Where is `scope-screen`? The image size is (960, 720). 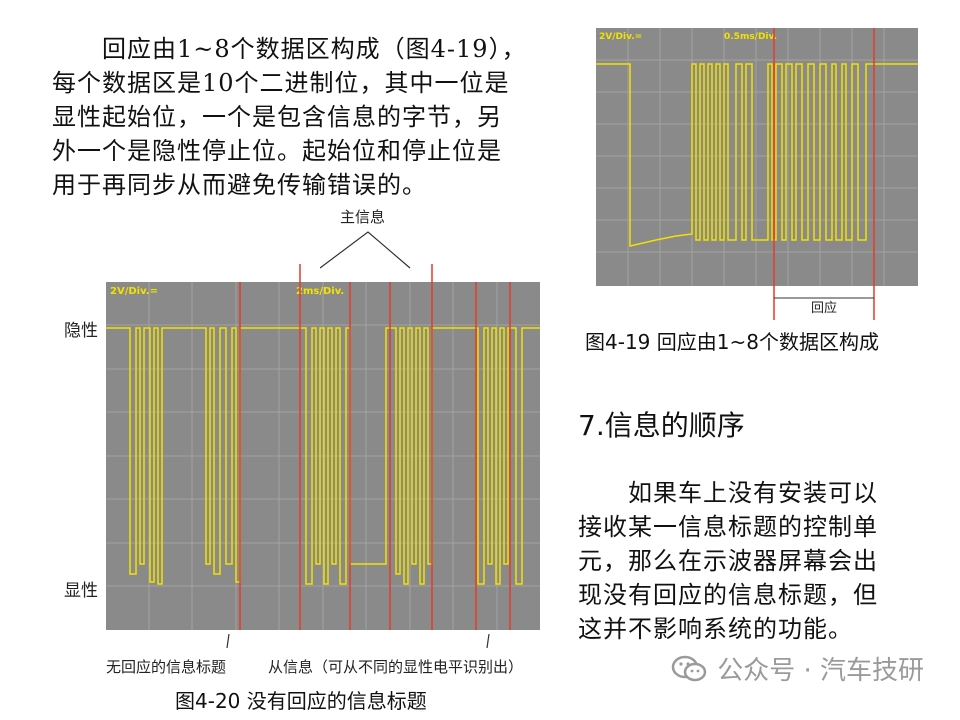 scope-screen is located at coordinates (757, 157).